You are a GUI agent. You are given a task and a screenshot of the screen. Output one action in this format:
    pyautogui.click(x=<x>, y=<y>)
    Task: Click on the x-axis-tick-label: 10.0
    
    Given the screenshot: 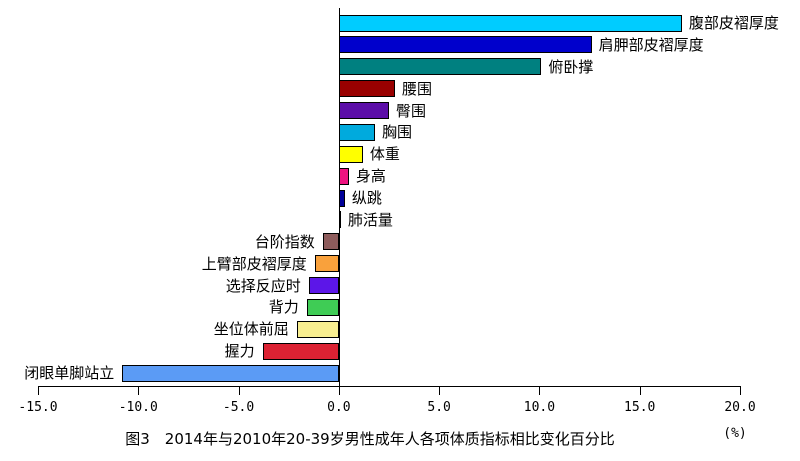 What is the action you would take?
    pyautogui.click(x=539, y=407)
    